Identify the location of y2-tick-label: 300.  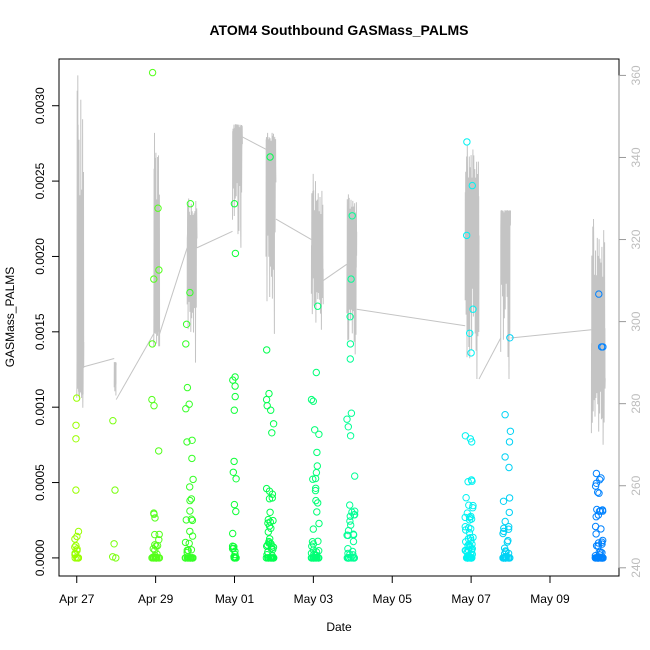
(636, 321).